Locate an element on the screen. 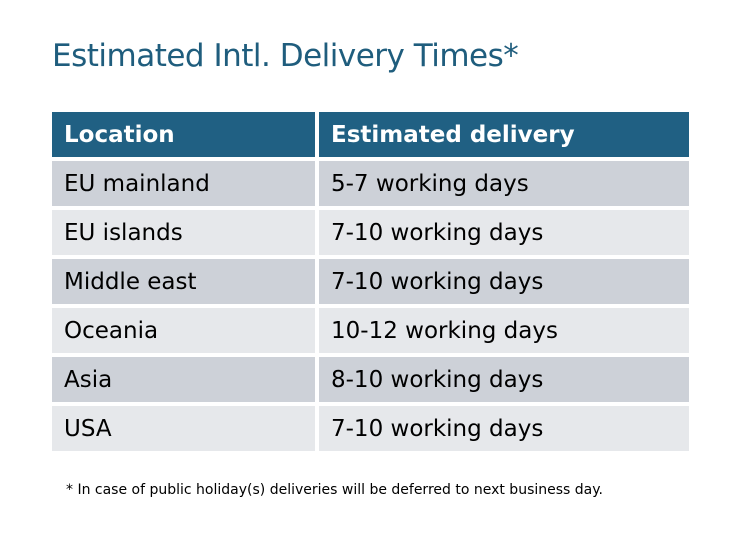 The height and width of the screenshot is (536, 745). table-row: Oceania 10-12 working days is located at coordinates (370, 330).